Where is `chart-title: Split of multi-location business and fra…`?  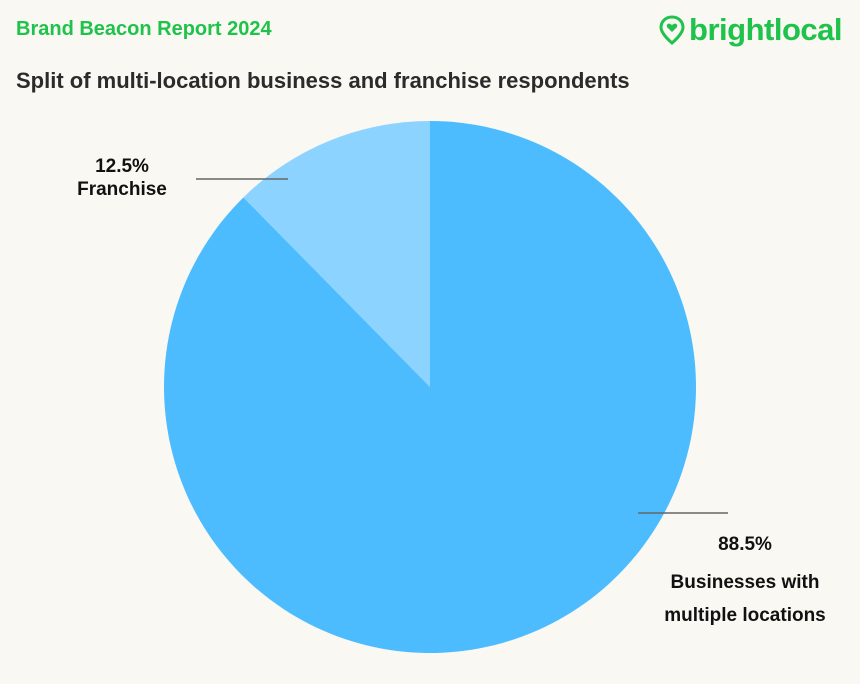
chart-title: Split of multi-location business and fra… is located at coordinates (323, 80).